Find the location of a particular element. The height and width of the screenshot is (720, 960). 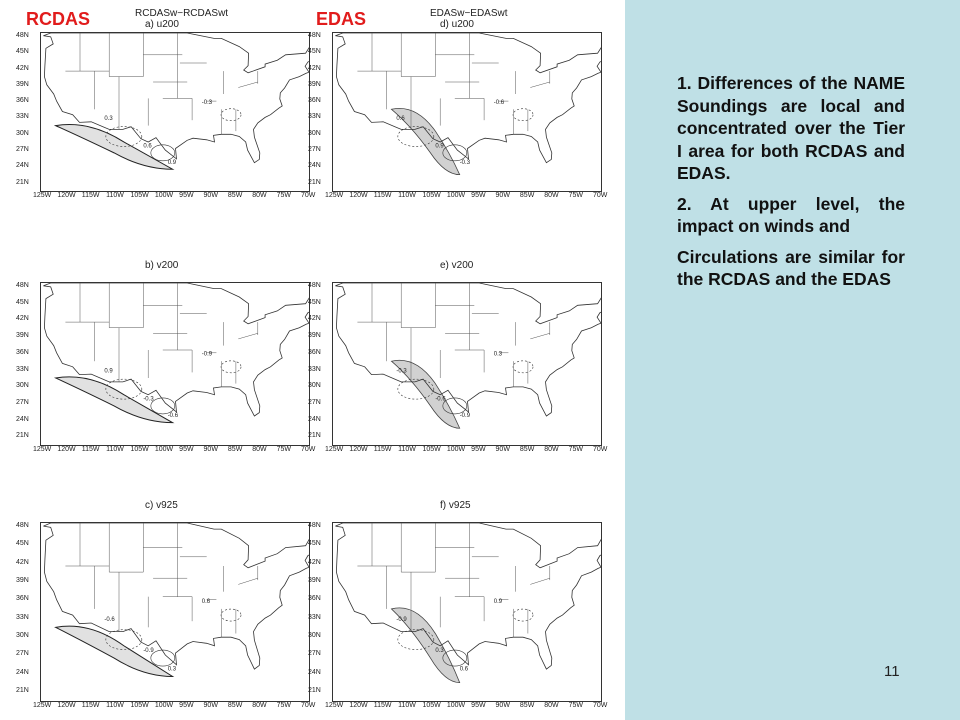

panel-label: c) v925 is located at coordinates (161, 505).